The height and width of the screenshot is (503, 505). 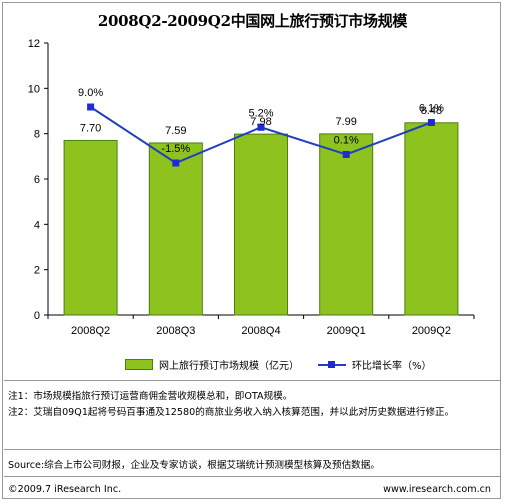 What do you see at coordinates (392, 366) in the screenshot?
I see `legend-line-label: 环比增长率（%）` at bounding box center [392, 366].